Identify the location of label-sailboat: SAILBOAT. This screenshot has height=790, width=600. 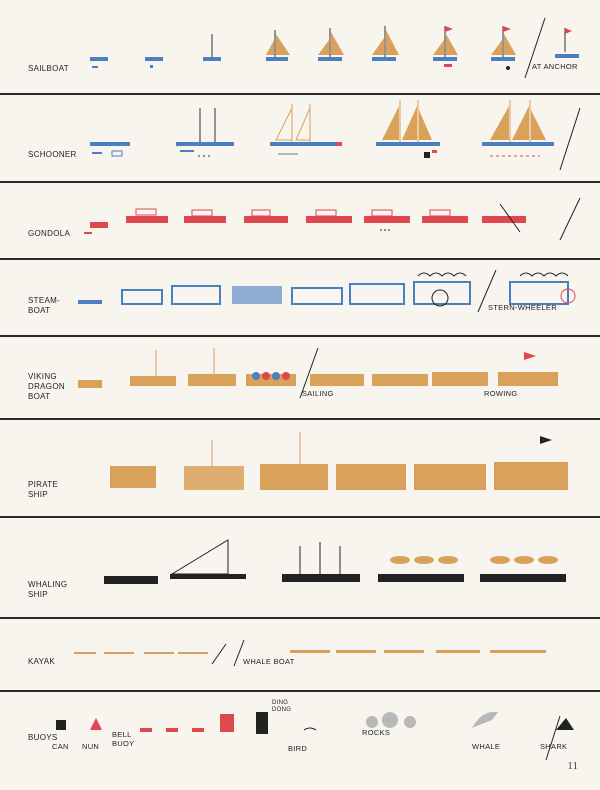
(48, 68).